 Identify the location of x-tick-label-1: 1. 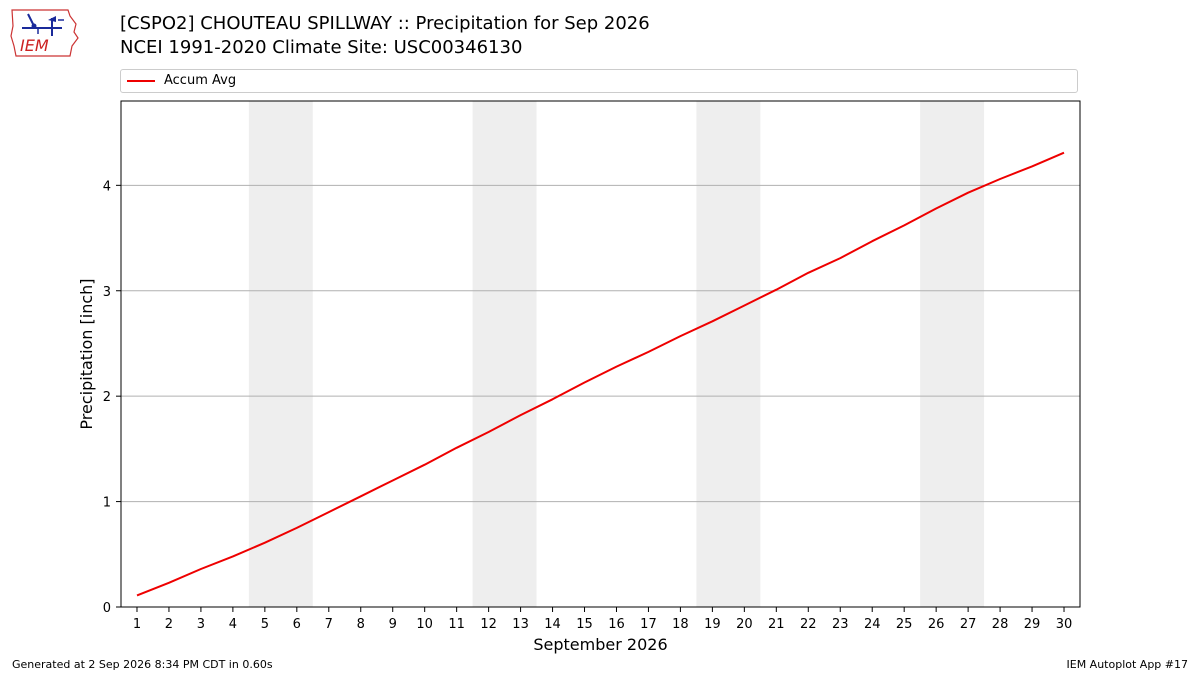
(137, 624).